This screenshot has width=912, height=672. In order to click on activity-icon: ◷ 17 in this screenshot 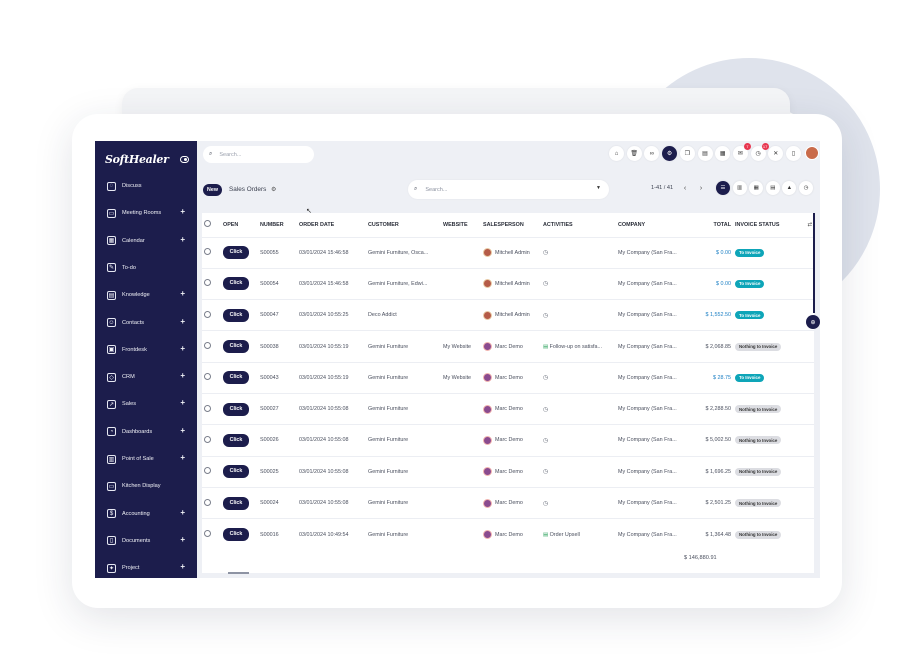, I will do `click(759, 152)`.